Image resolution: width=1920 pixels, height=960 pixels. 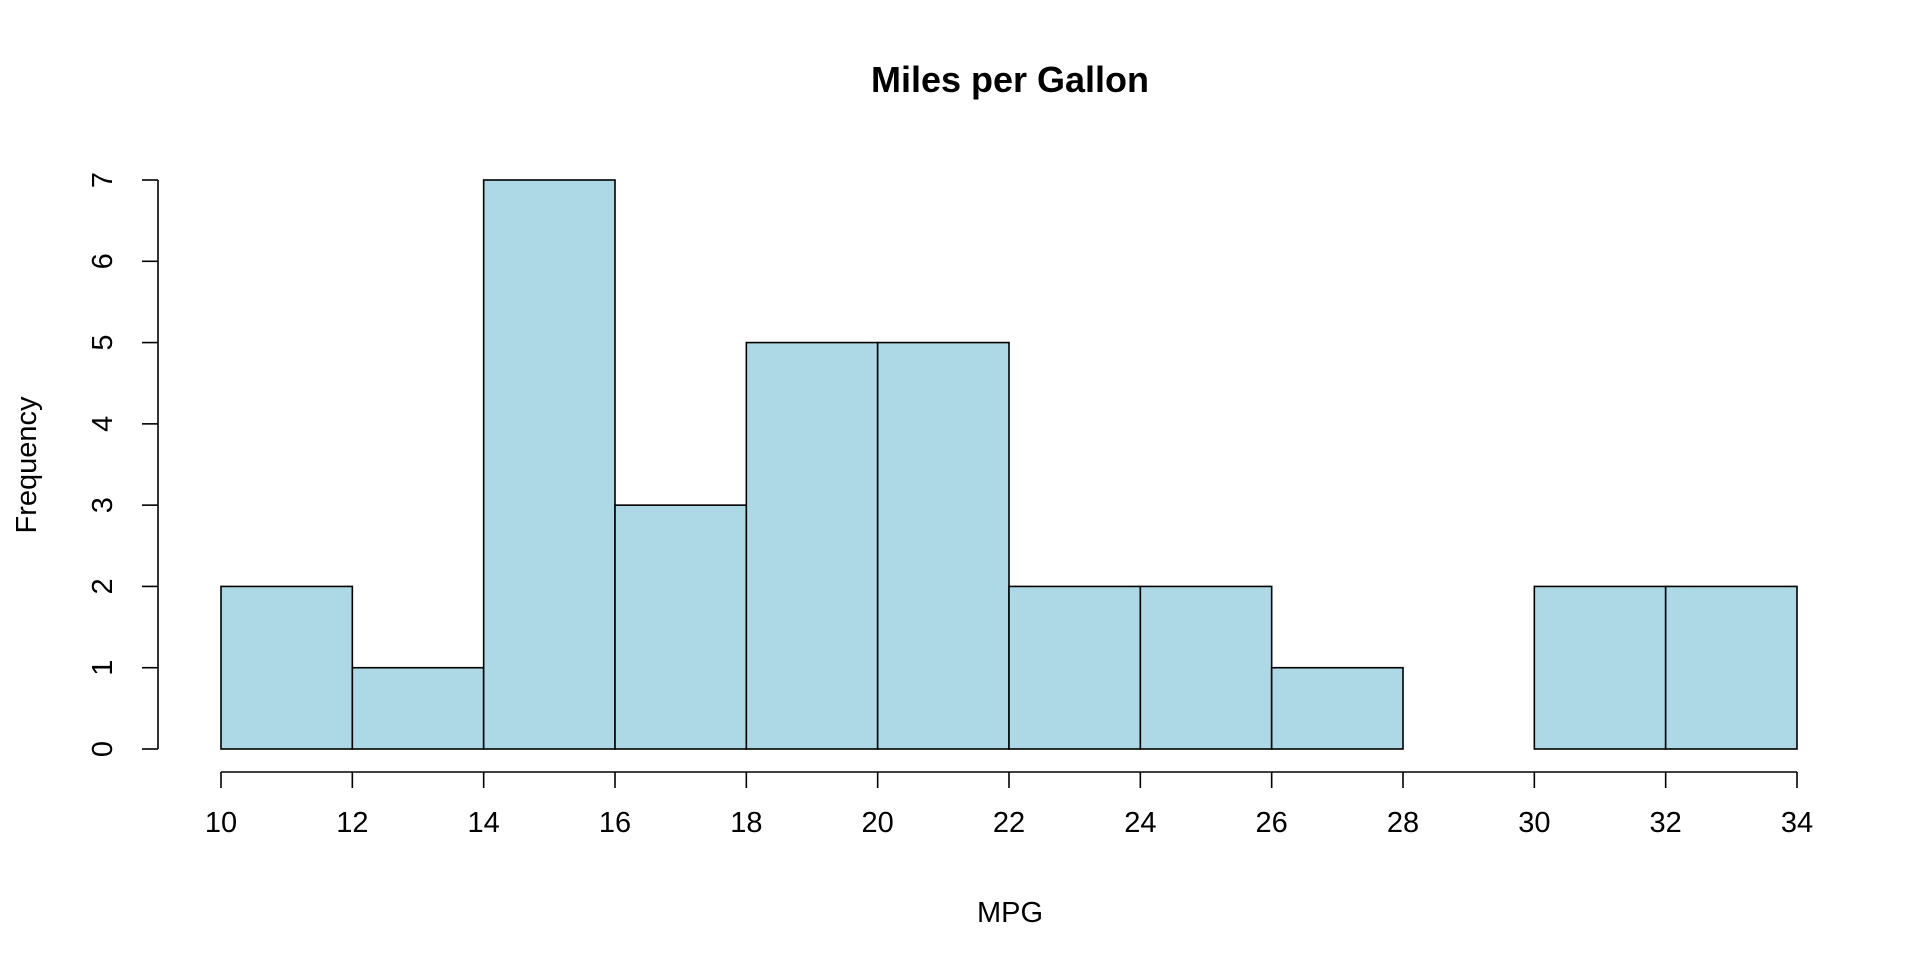 What do you see at coordinates (27, 465) in the screenshot?
I see `y-axis-label: Frequency` at bounding box center [27, 465].